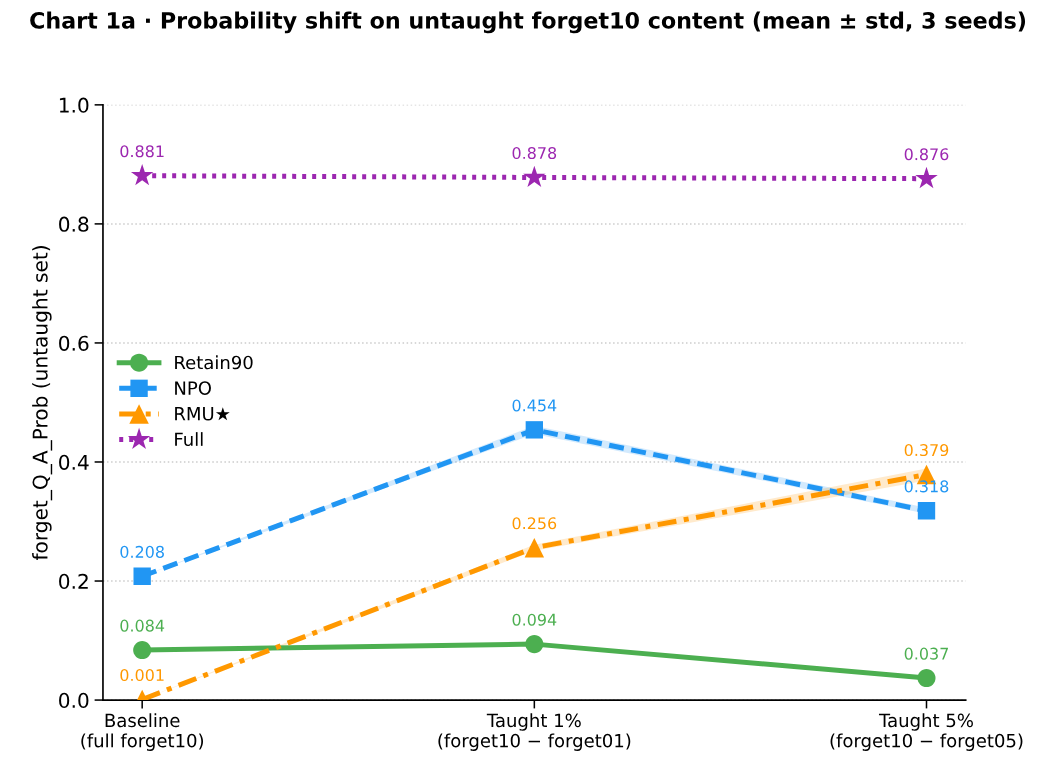  I want to click on legend-label: Full, so click(189, 439).